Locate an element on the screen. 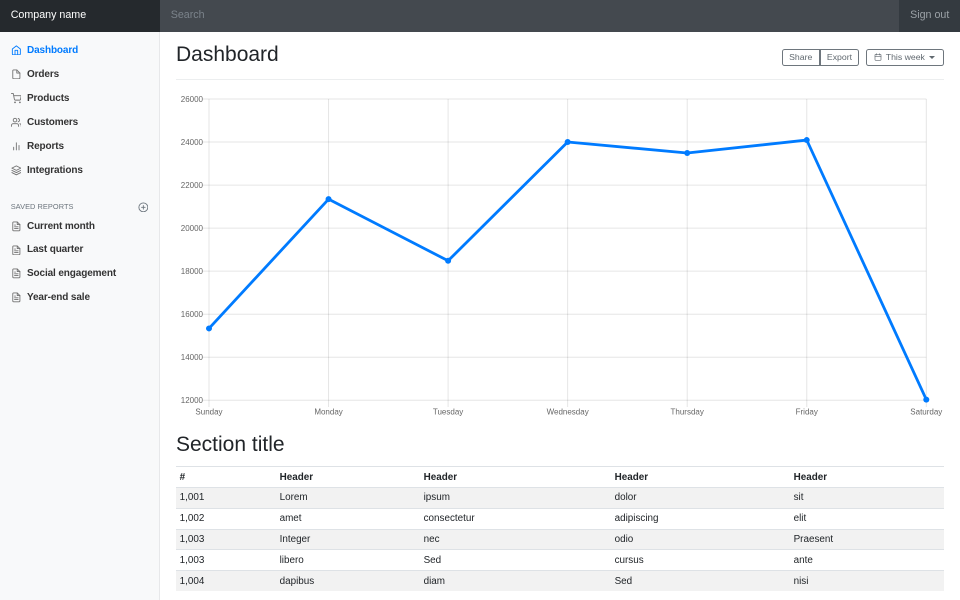 Image resolution: width=960 pixels, height=600 pixels. svg-text: 22000 is located at coordinates (192, 185).